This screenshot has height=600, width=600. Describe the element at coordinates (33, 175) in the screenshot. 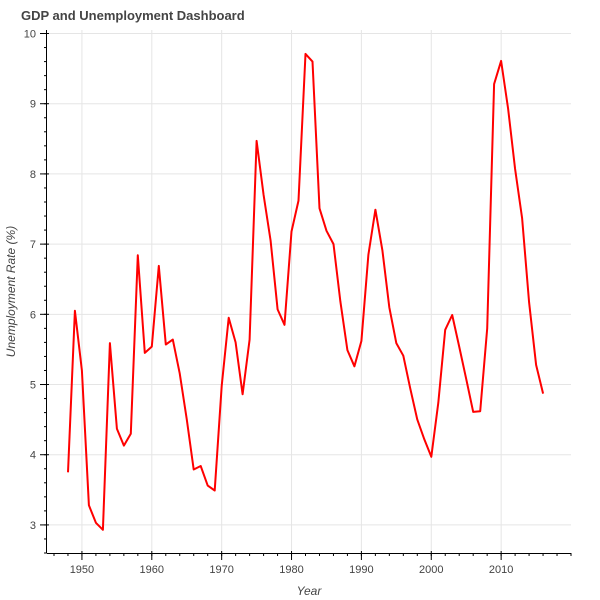

I see `y-tick-label: 8` at that location.